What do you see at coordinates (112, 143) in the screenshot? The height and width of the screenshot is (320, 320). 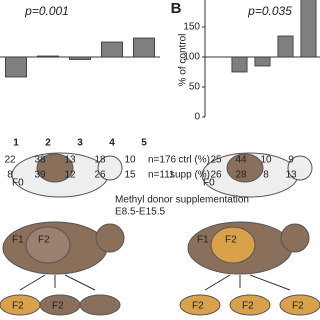 I see `x-tick-label: 4` at bounding box center [112, 143].